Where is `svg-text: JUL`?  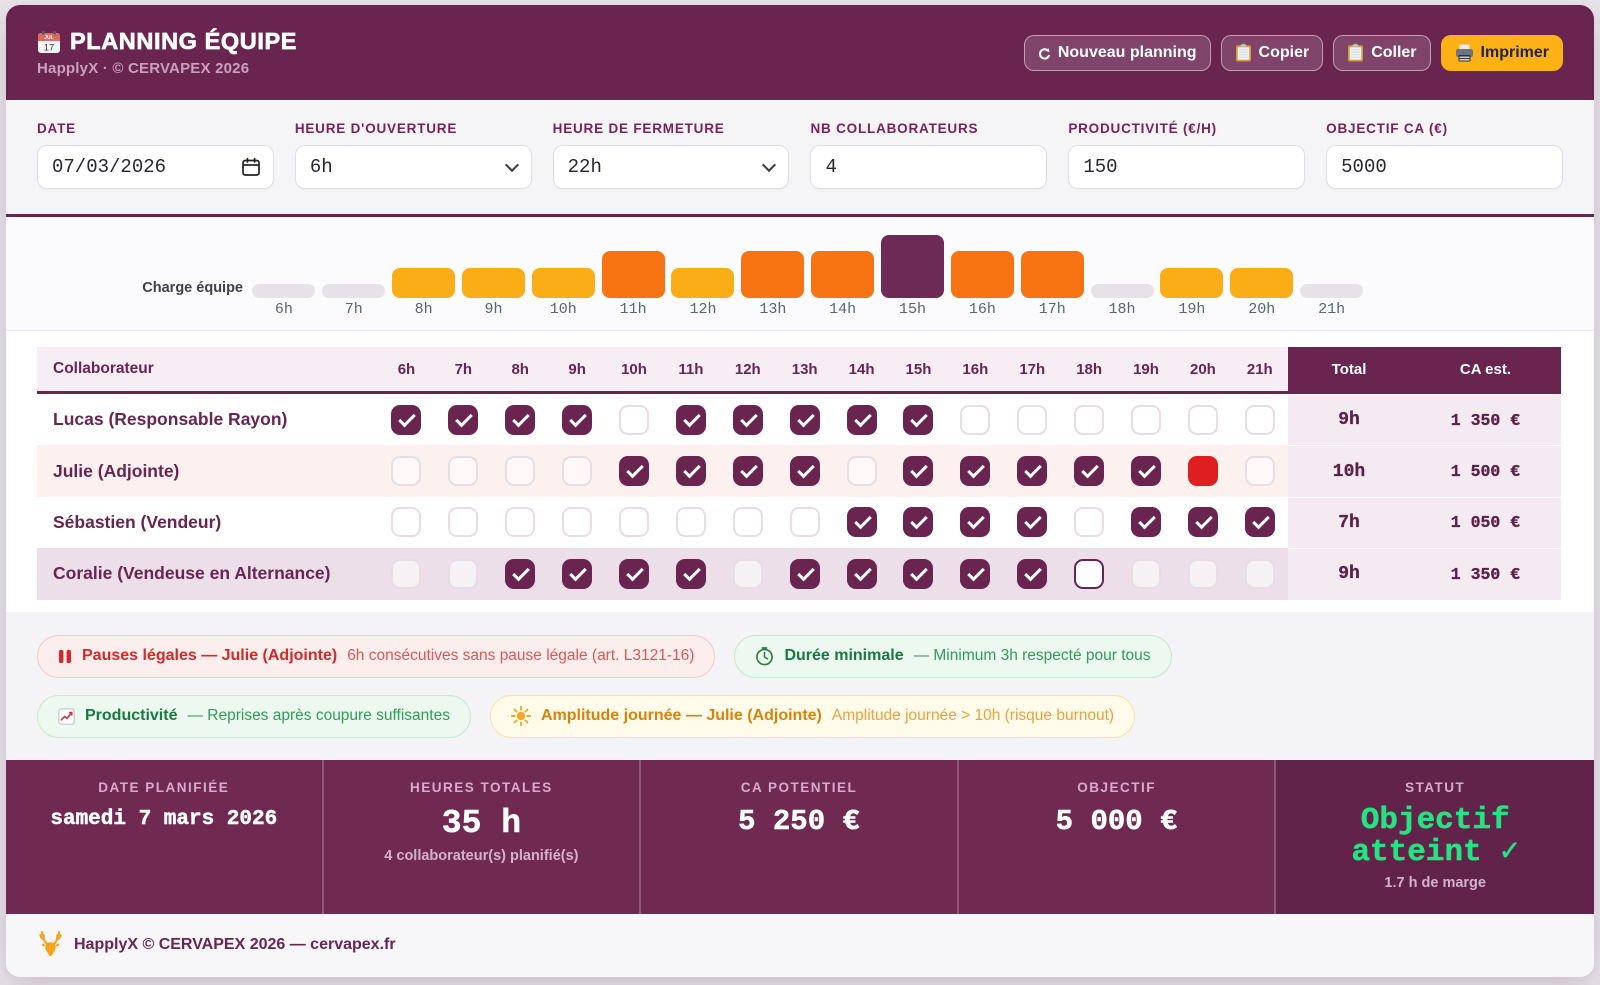
svg-text: JUL is located at coordinates (48, 38).